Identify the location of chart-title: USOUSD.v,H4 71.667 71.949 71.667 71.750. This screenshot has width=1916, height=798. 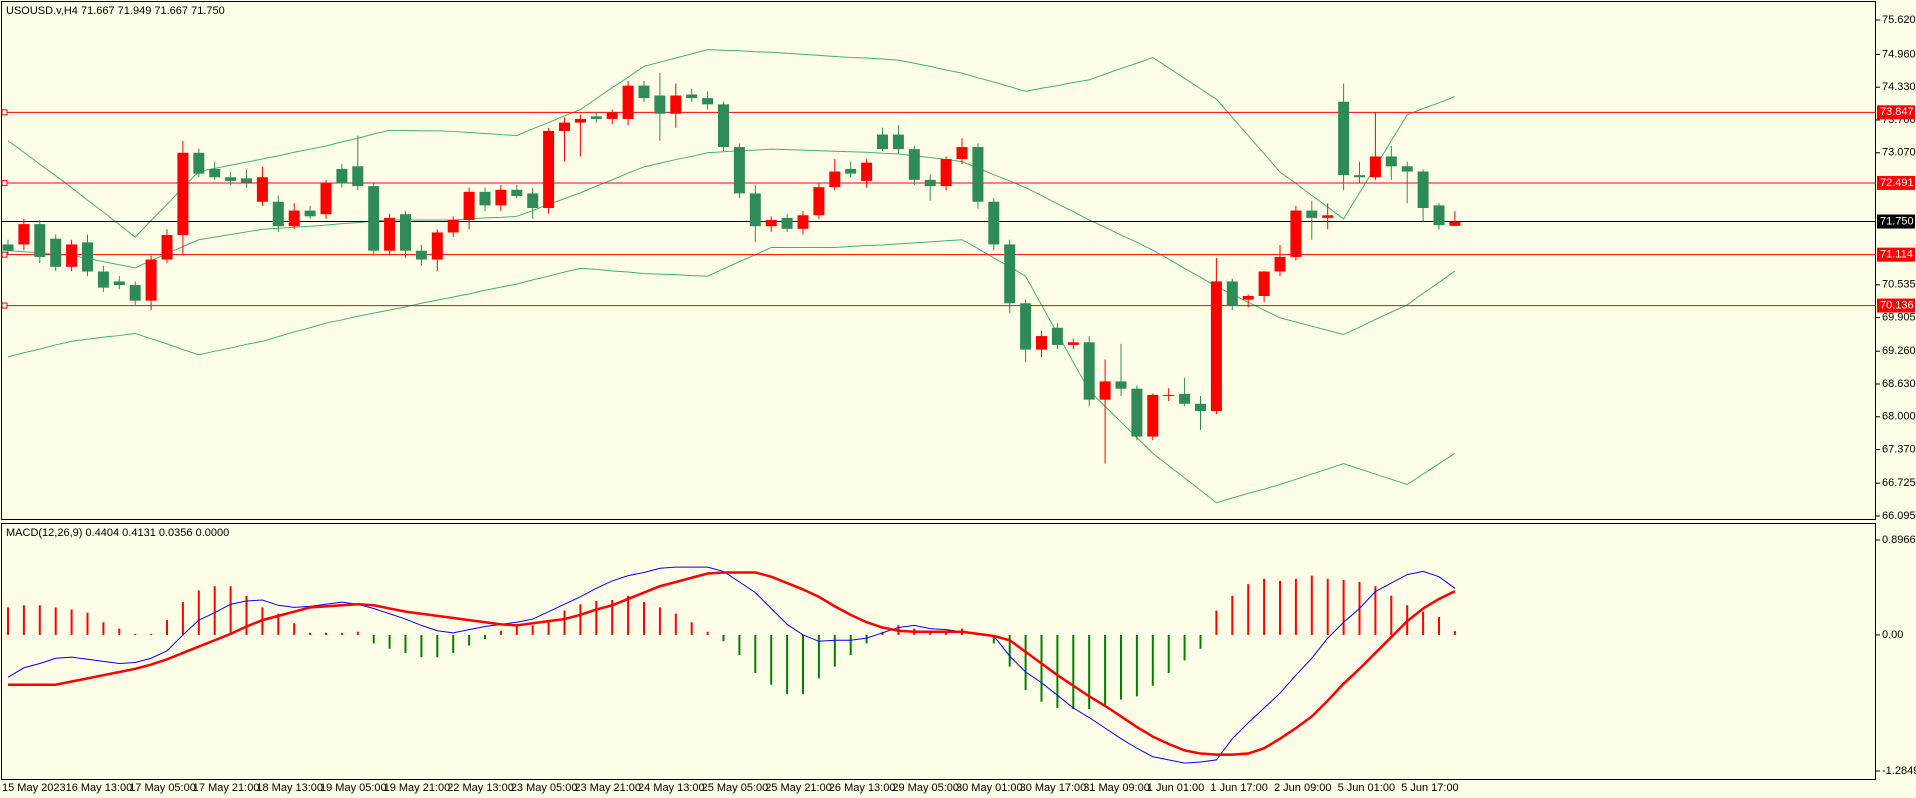
(115, 11).